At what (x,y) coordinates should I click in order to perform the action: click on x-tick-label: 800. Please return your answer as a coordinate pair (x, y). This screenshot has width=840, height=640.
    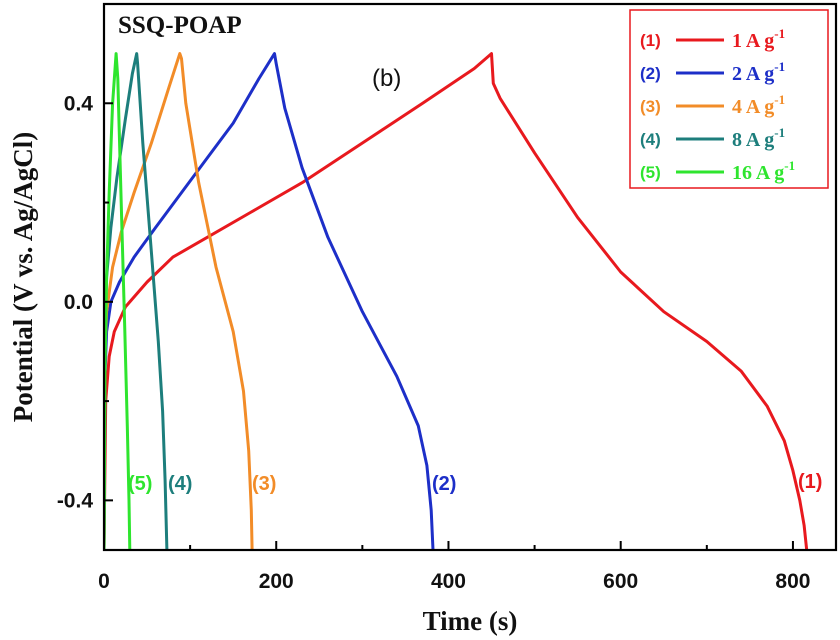
    Looking at the image, I should click on (792, 581).